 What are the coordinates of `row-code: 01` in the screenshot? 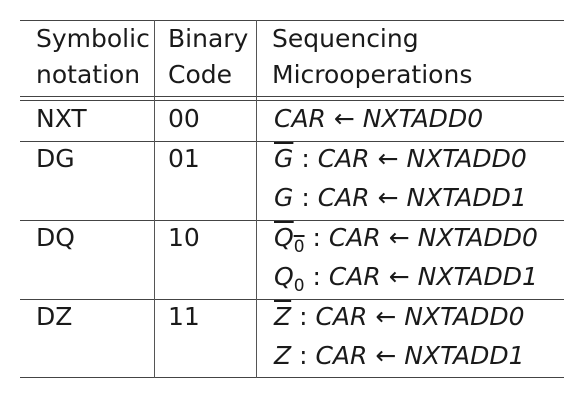 It's located at (184, 158).